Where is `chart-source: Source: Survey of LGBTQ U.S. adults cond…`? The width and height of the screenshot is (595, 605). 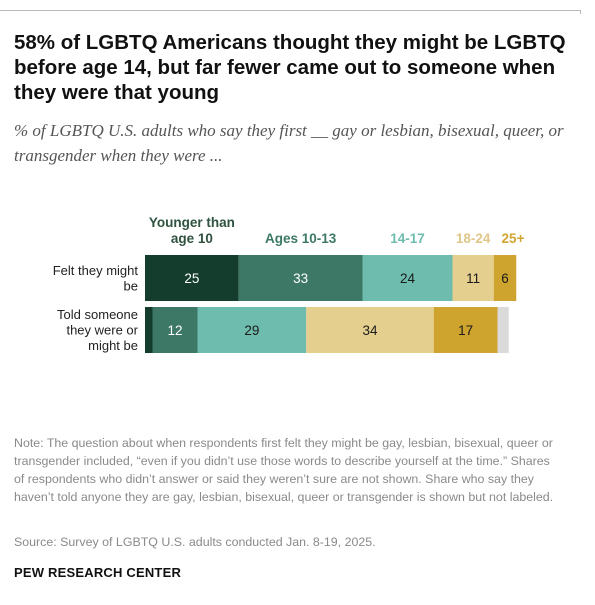
chart-source: Source: Survey of LGBTQ U.S. adults cond… is located at coordinates (195, 542).